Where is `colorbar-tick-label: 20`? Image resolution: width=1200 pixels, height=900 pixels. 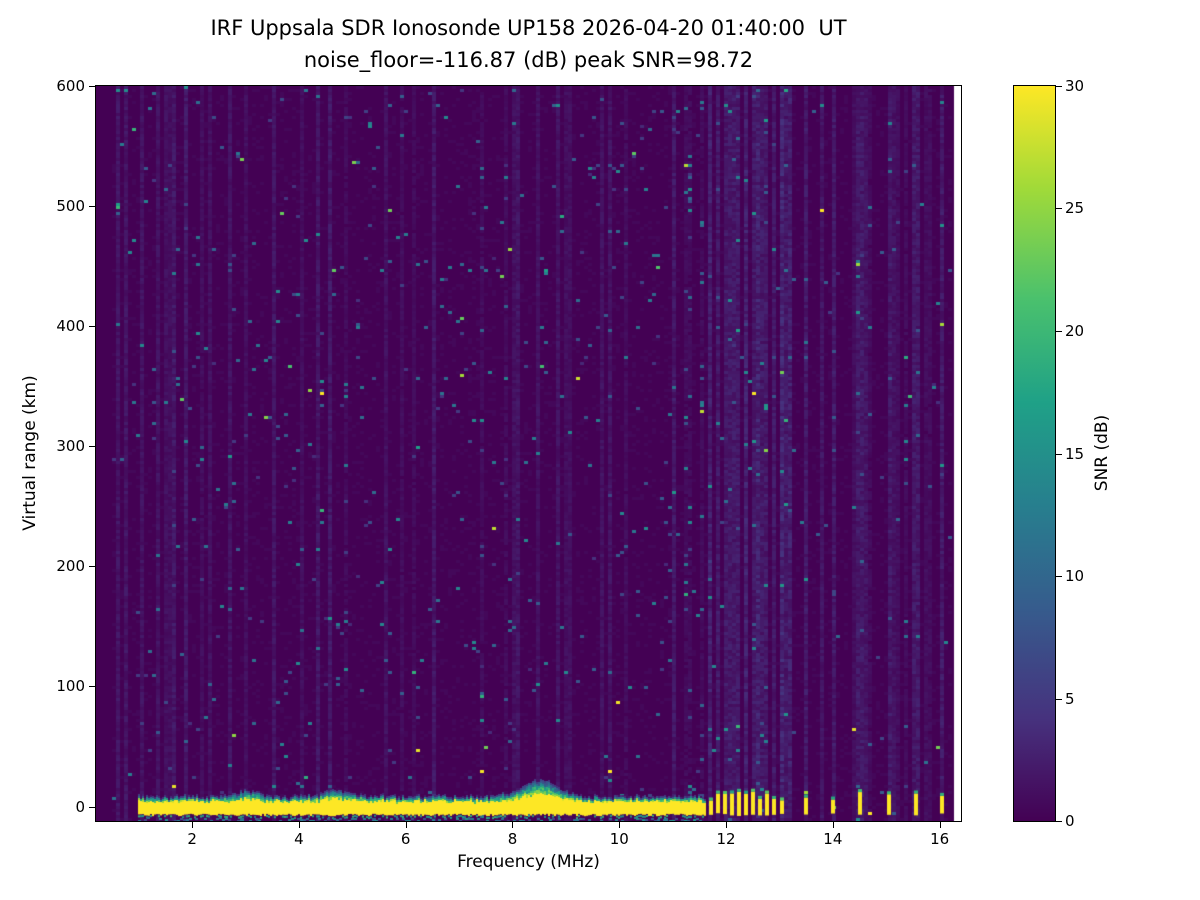 colorbar-tick-label: 20 is located at coordinates (1075, 331).